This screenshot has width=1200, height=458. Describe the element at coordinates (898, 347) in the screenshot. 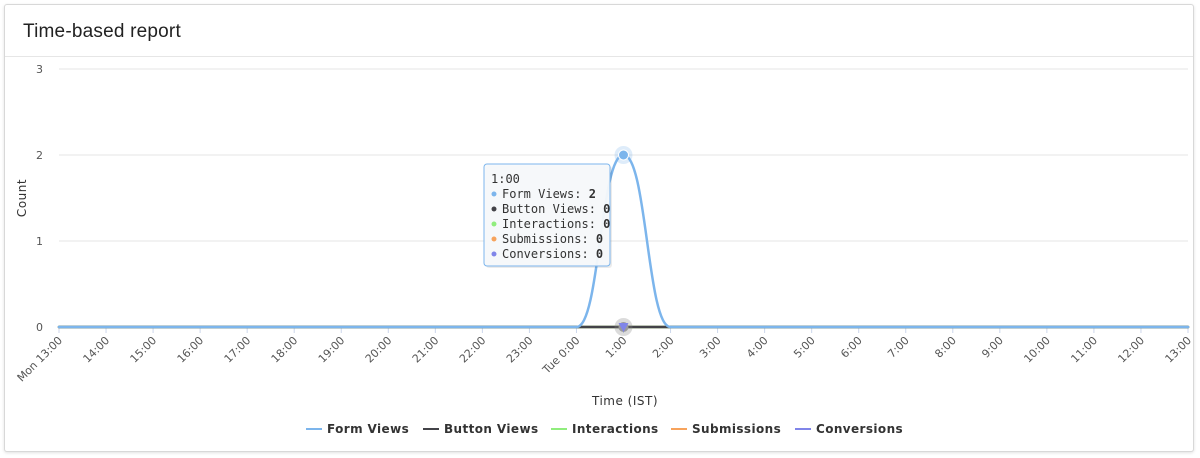

I see `x-tick-label: 7:00` at that location.